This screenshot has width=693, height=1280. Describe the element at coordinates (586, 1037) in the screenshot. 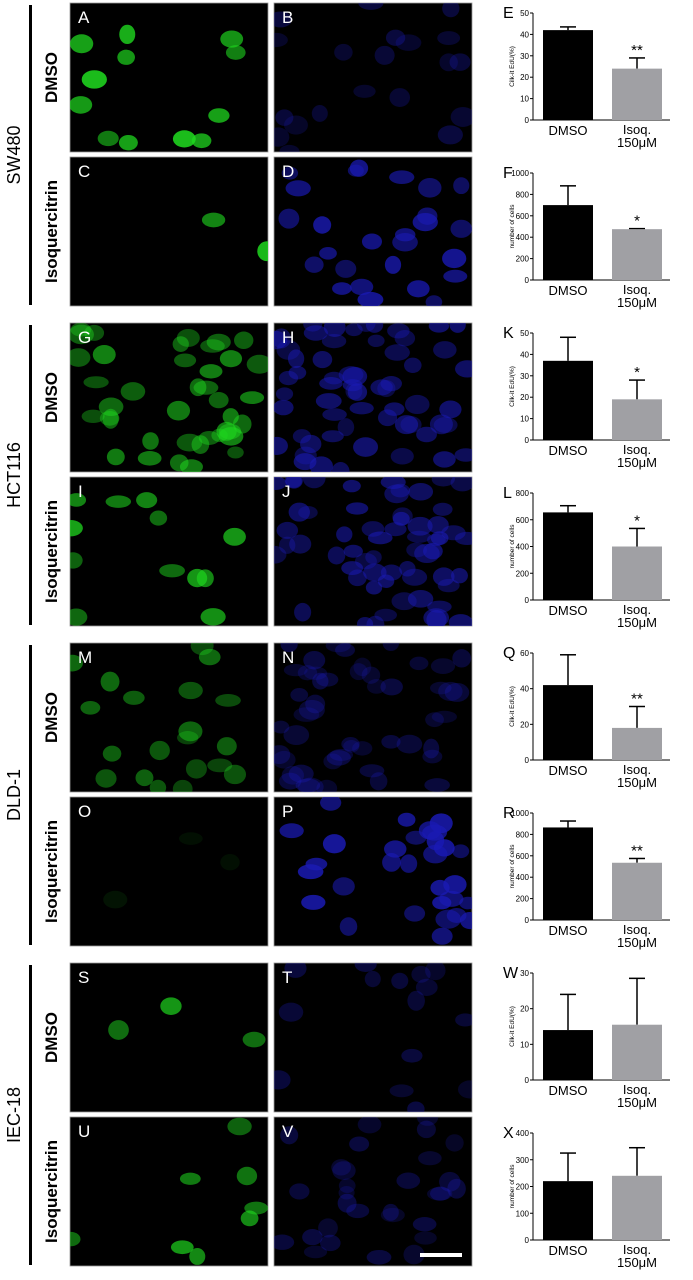

I see `bar-chart-W: W Cilk-it EdU(%) 0 10 20 30 DMSO Isoq.150μM` at that location.